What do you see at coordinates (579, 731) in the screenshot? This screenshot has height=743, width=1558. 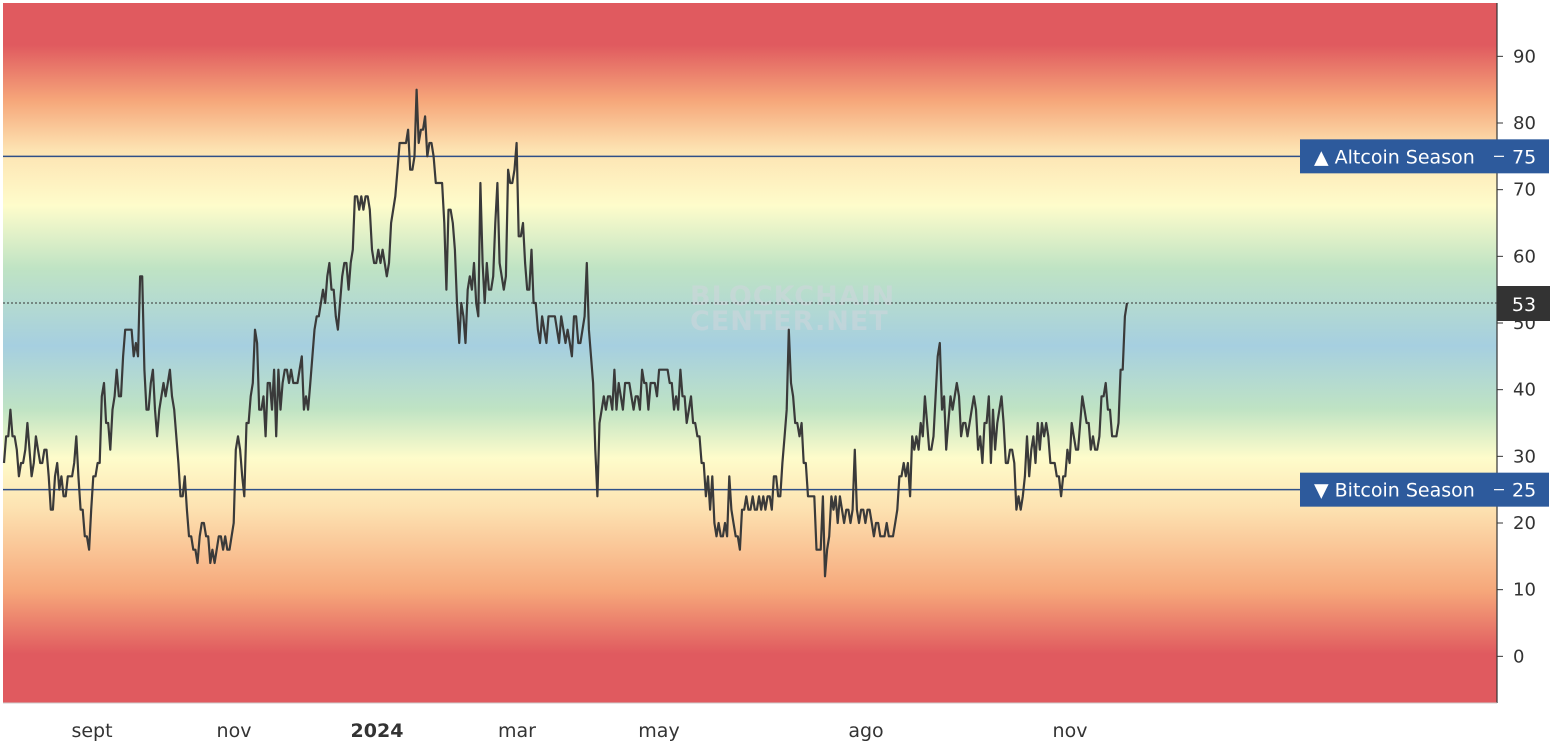 I see `x-axis-ticks: sept nov 2024 mar may ago nov` at bounding box center [579, 731].